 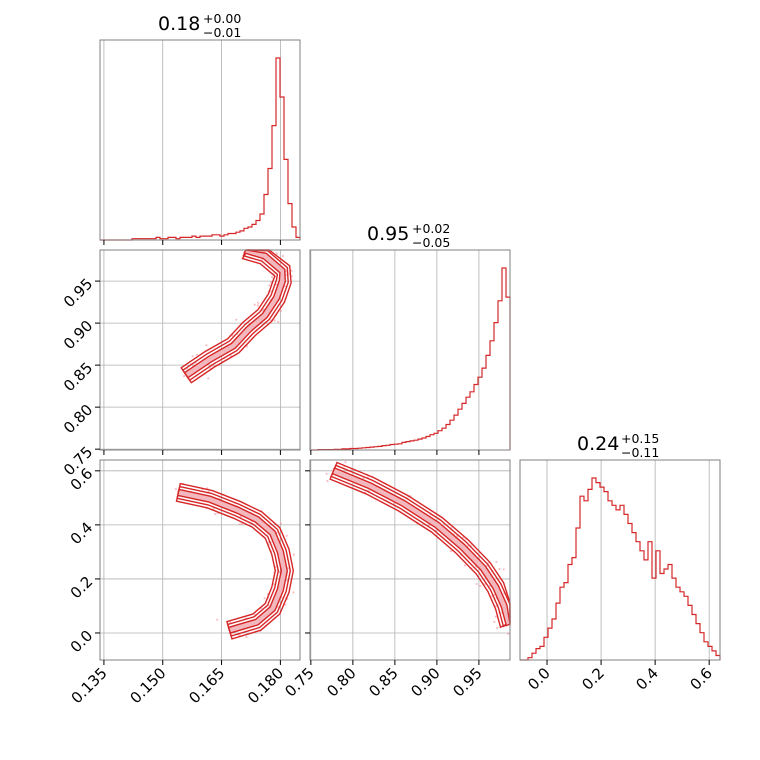 What do you see at coordinates (388, 234) in the screenshot?
I see `title-param2-median: 0.95` at bounding box center [388, 234].